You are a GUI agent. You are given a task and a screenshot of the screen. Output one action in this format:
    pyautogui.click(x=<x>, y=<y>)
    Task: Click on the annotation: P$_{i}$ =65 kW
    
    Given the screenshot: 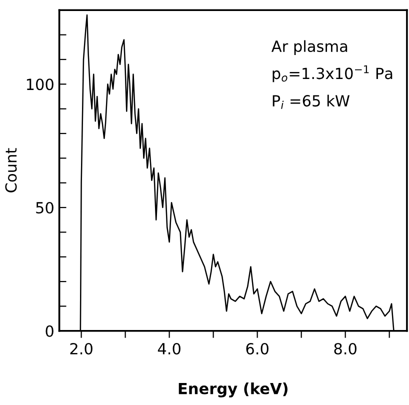 What is the action you would take?
    pyautogui.click(x=311, y=101)
    